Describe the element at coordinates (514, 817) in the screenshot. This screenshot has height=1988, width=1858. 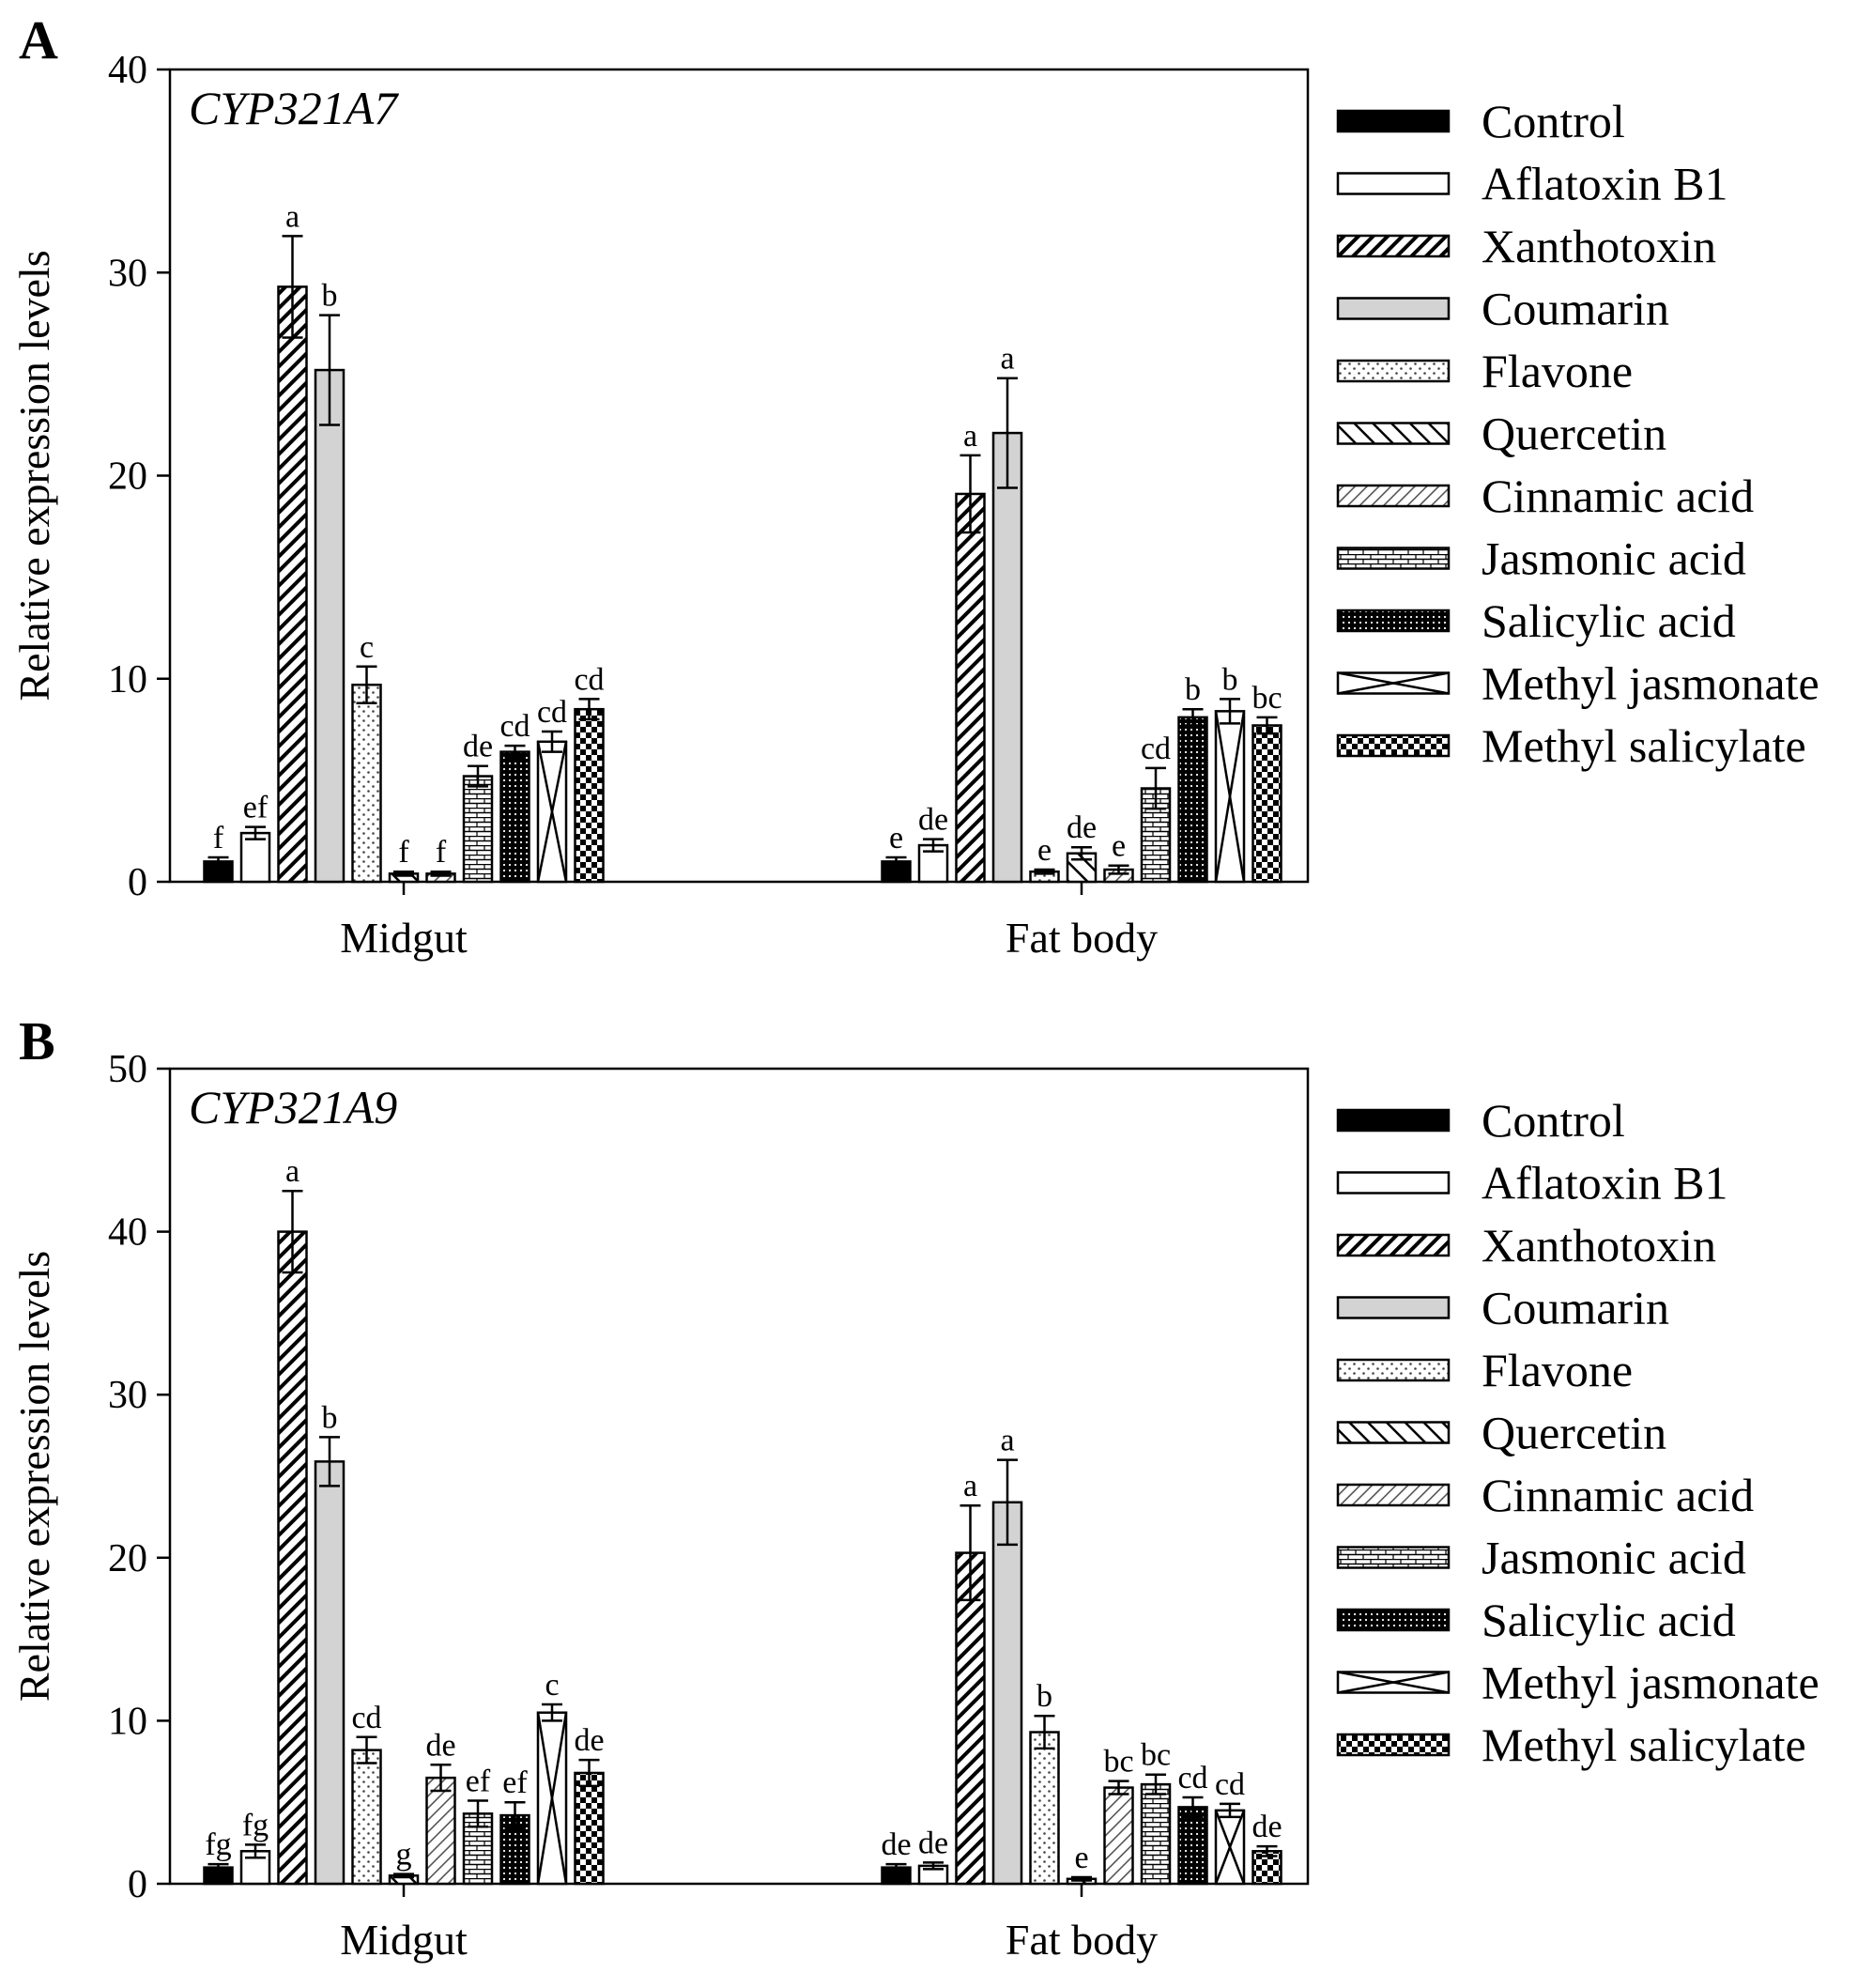
I see `bar-midgut-salicylic-acid` at that location.